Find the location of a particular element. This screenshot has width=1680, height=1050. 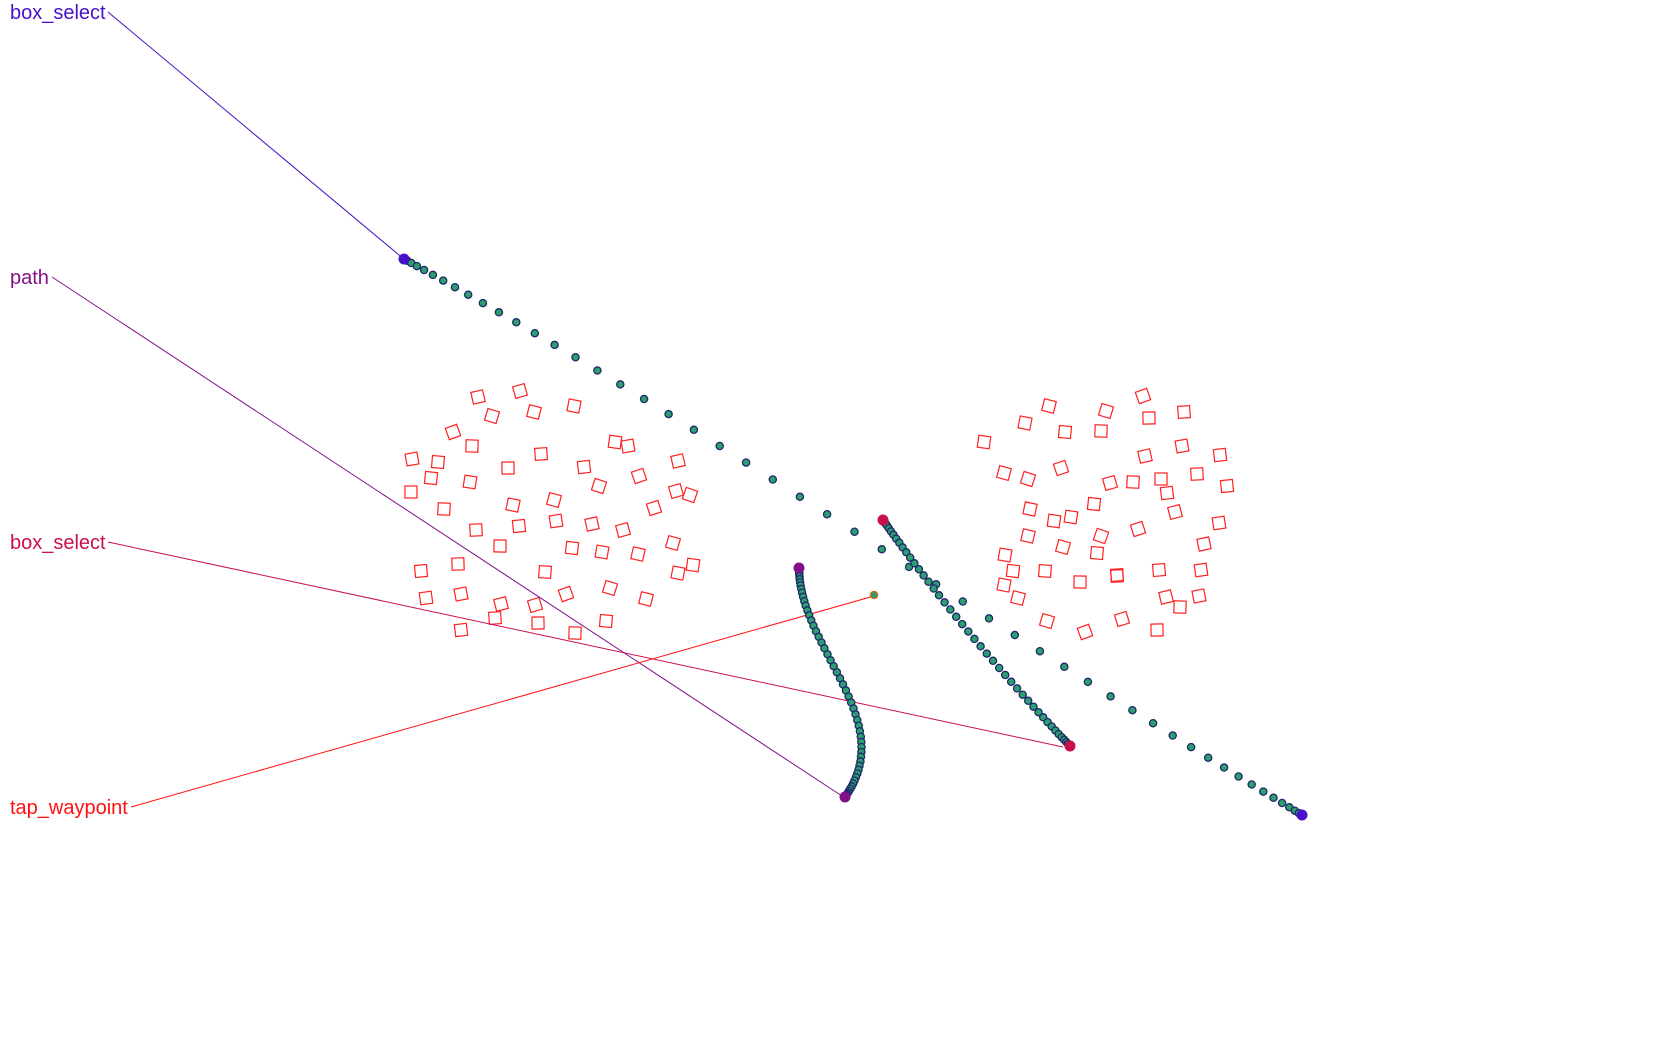

tap-waypoint-marker is located at coordinates (874, 595).